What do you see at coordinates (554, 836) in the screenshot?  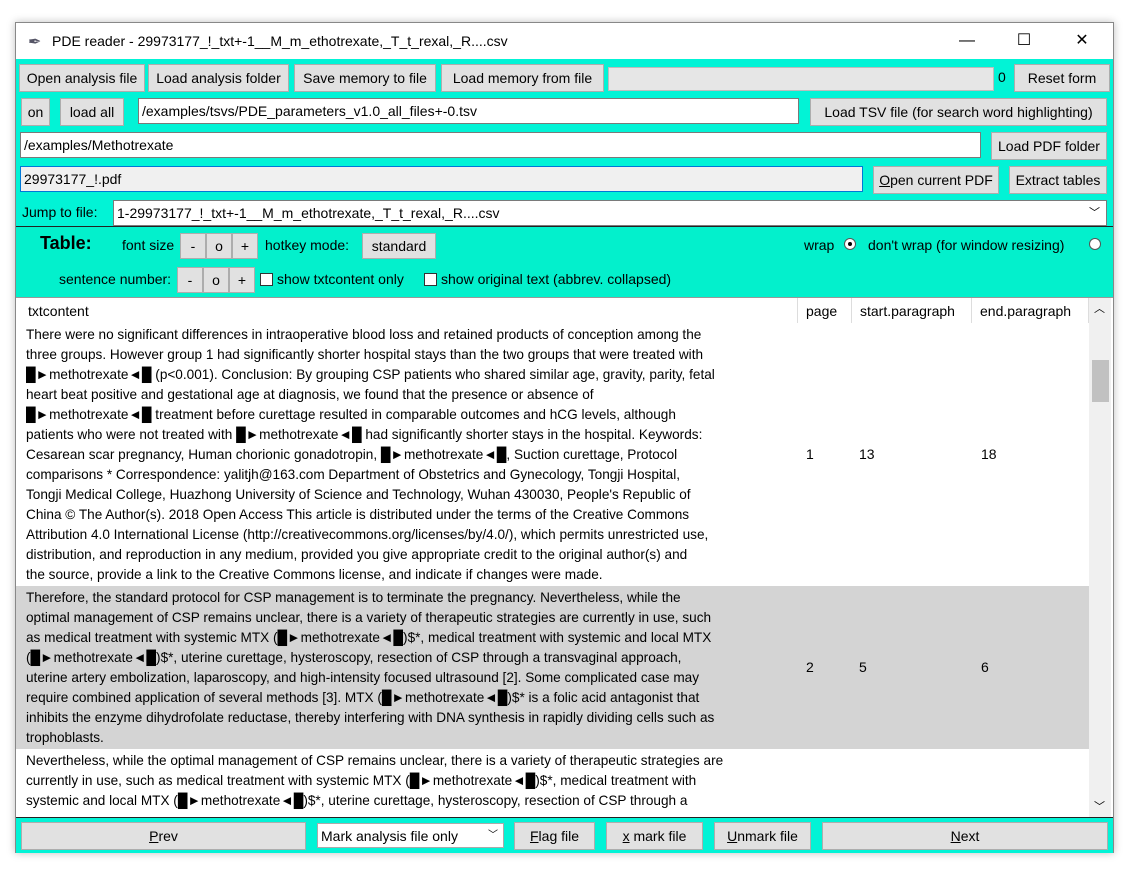 I see `flag-file-button: Flag file` at bounding box center [554, 836].